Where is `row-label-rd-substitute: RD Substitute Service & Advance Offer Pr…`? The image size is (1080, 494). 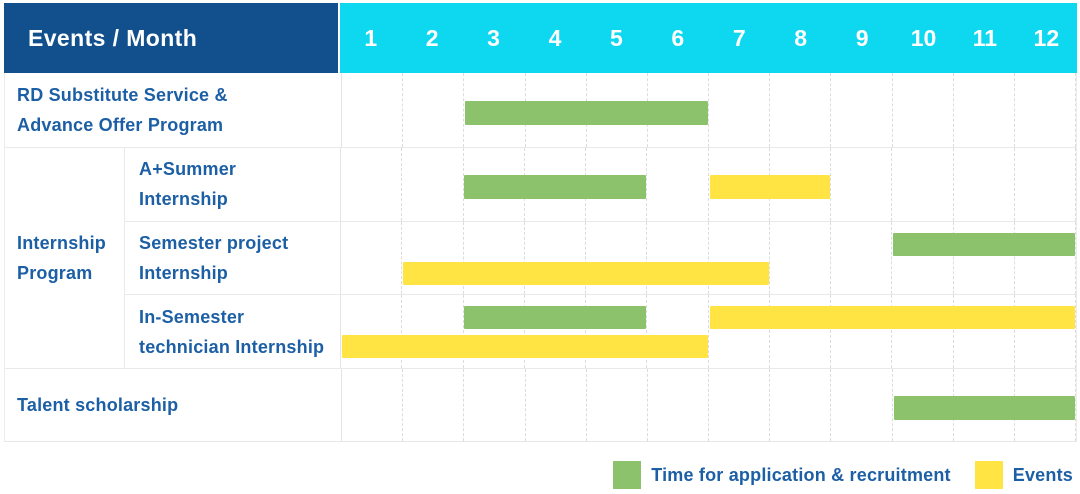 row-label-rd-substitute: RD Substitute Service & Advance Offer Pr… is located at coordinates (173, 110).